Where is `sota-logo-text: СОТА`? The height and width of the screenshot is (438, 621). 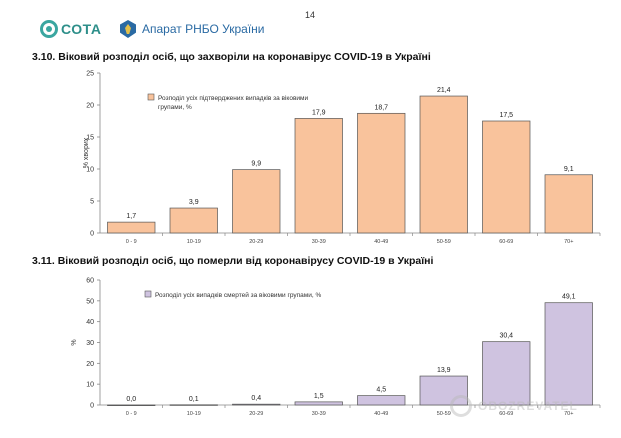
sota-logo-text: СОТА is located at coordinates (81, 29).